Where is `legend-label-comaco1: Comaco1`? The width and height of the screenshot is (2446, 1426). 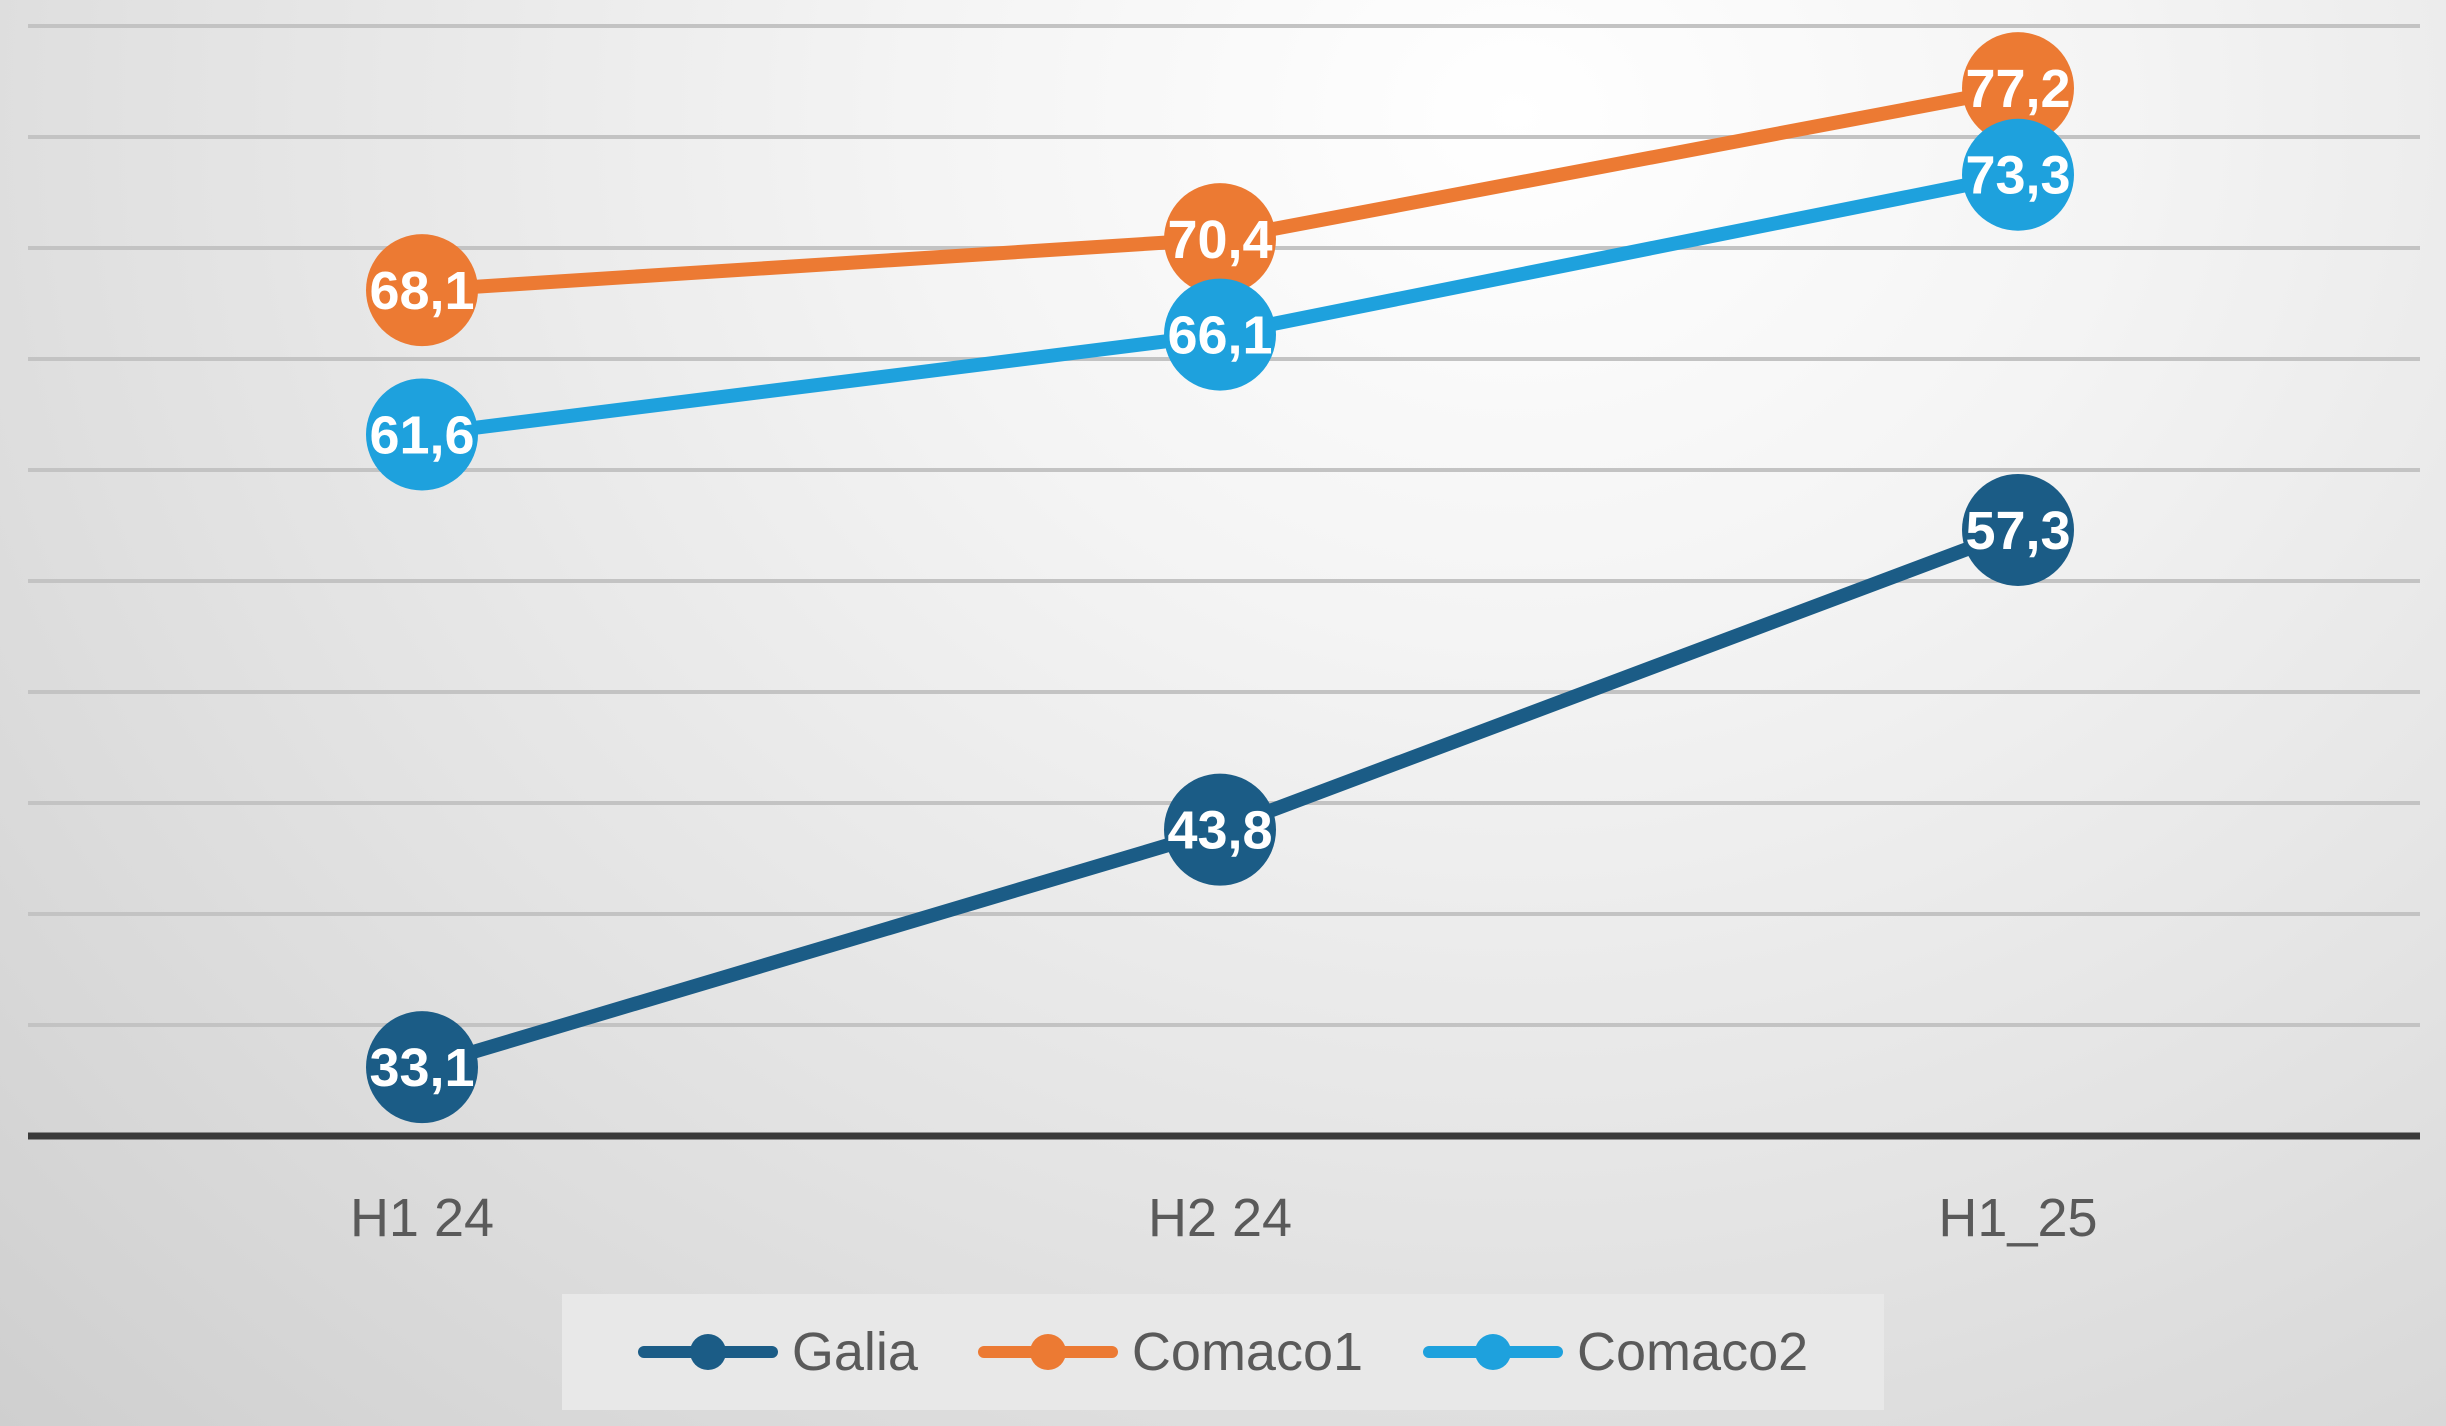 legend-label-comaco1: Comaco1 is located at coordinates (1247, 1352).